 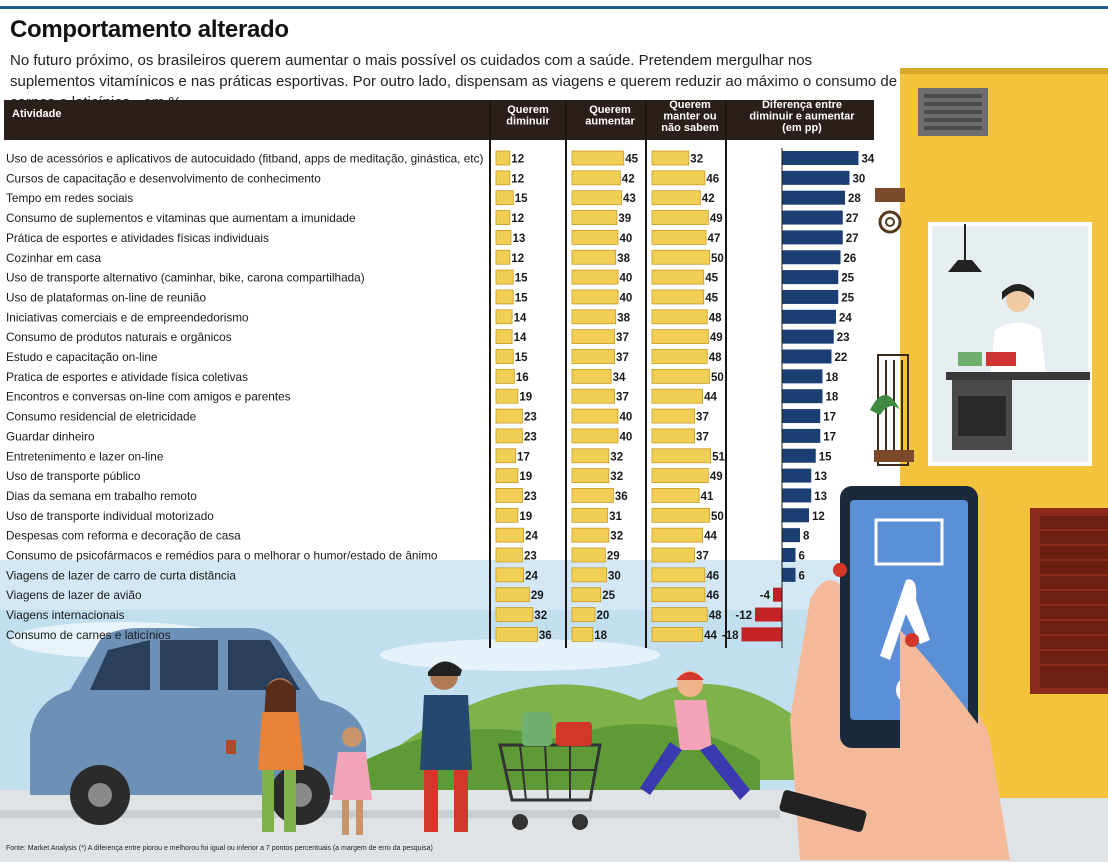 I want to click on top-rule, so click(x=554, y=7).